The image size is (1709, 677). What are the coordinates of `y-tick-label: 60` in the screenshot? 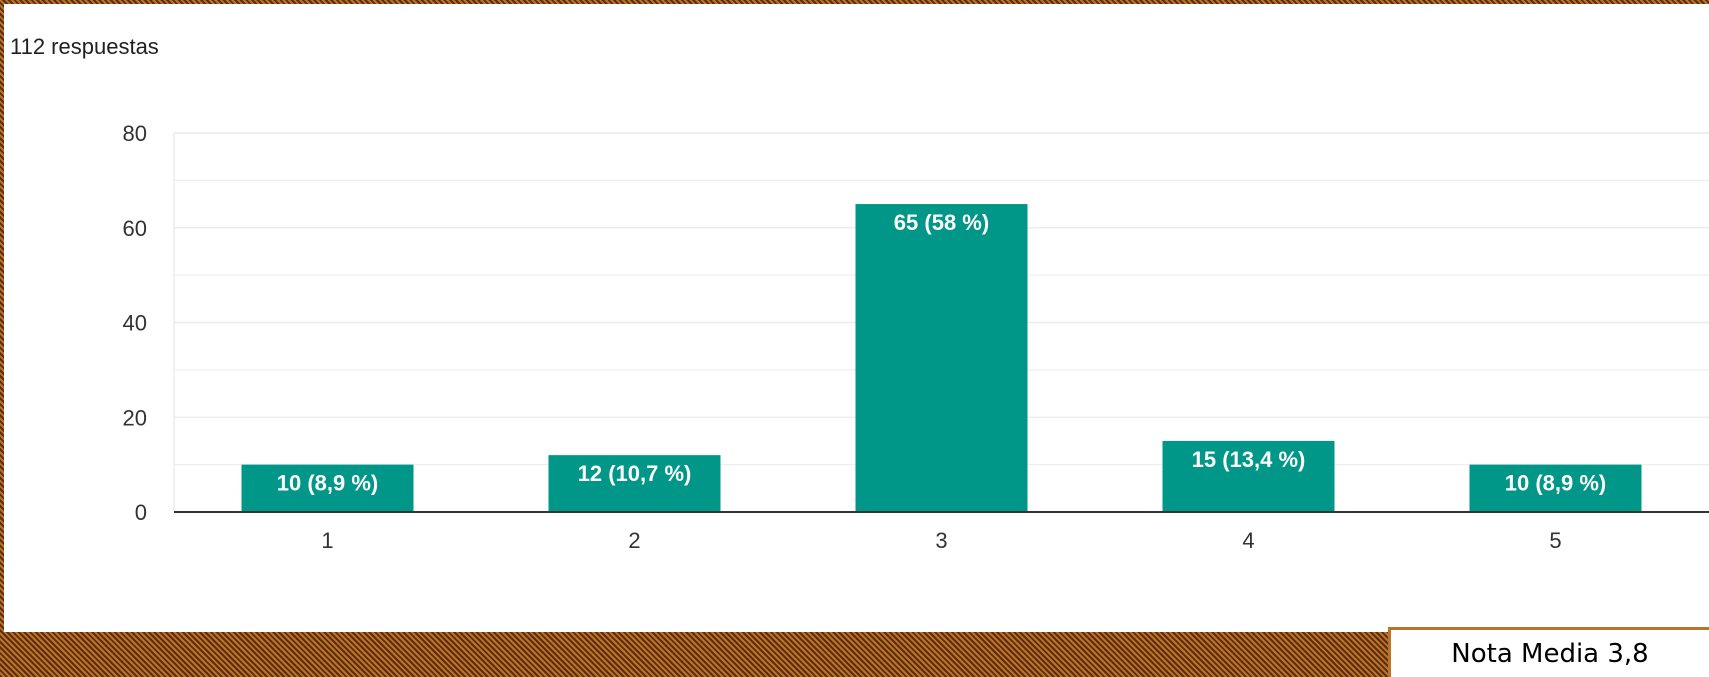 It's located at (135, 228).